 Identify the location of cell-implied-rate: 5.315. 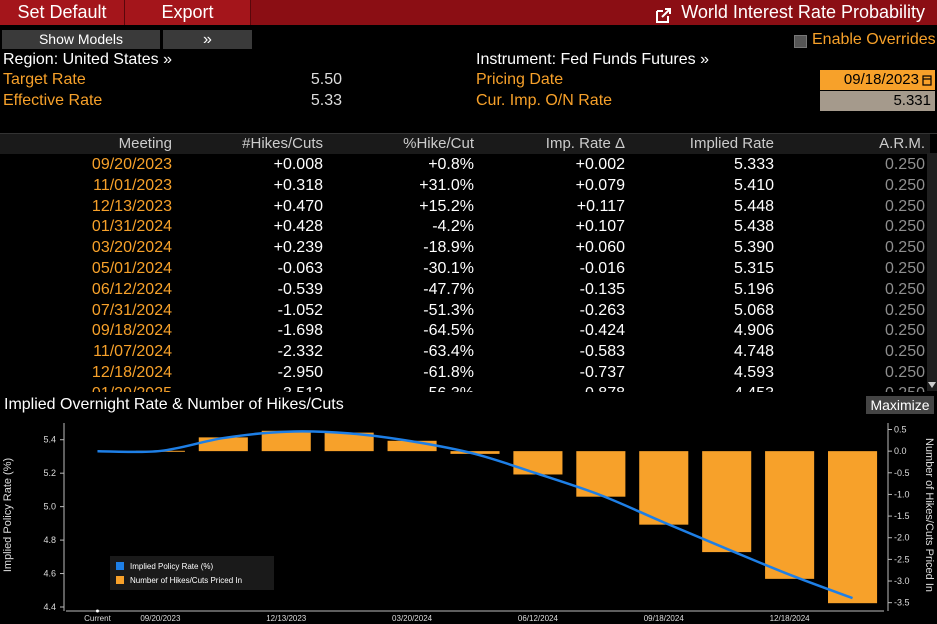
(753, 268).